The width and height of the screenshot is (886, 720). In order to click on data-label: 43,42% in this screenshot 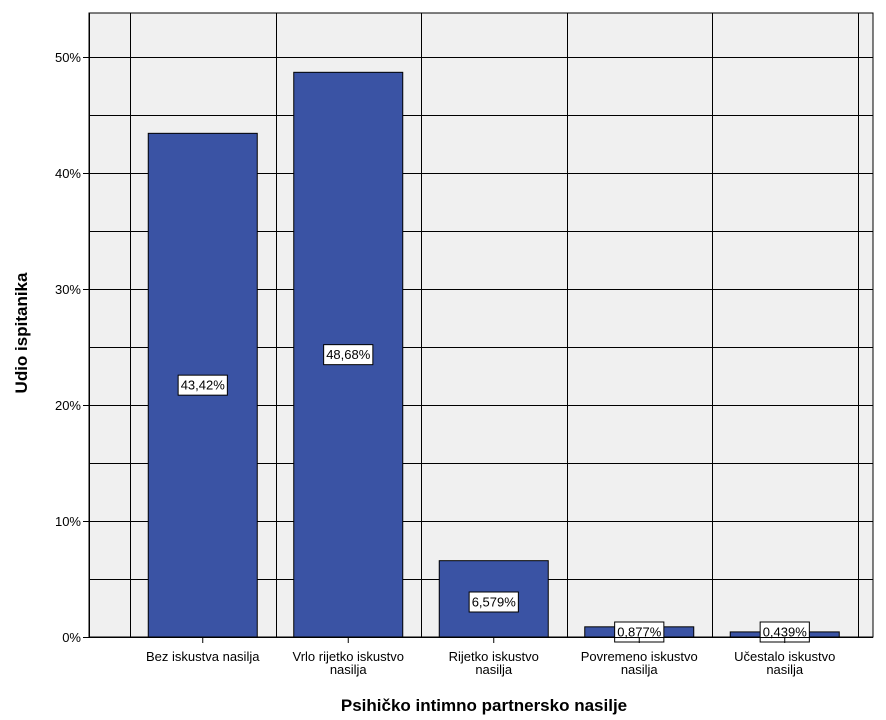, I will do `click(203, 385)`.